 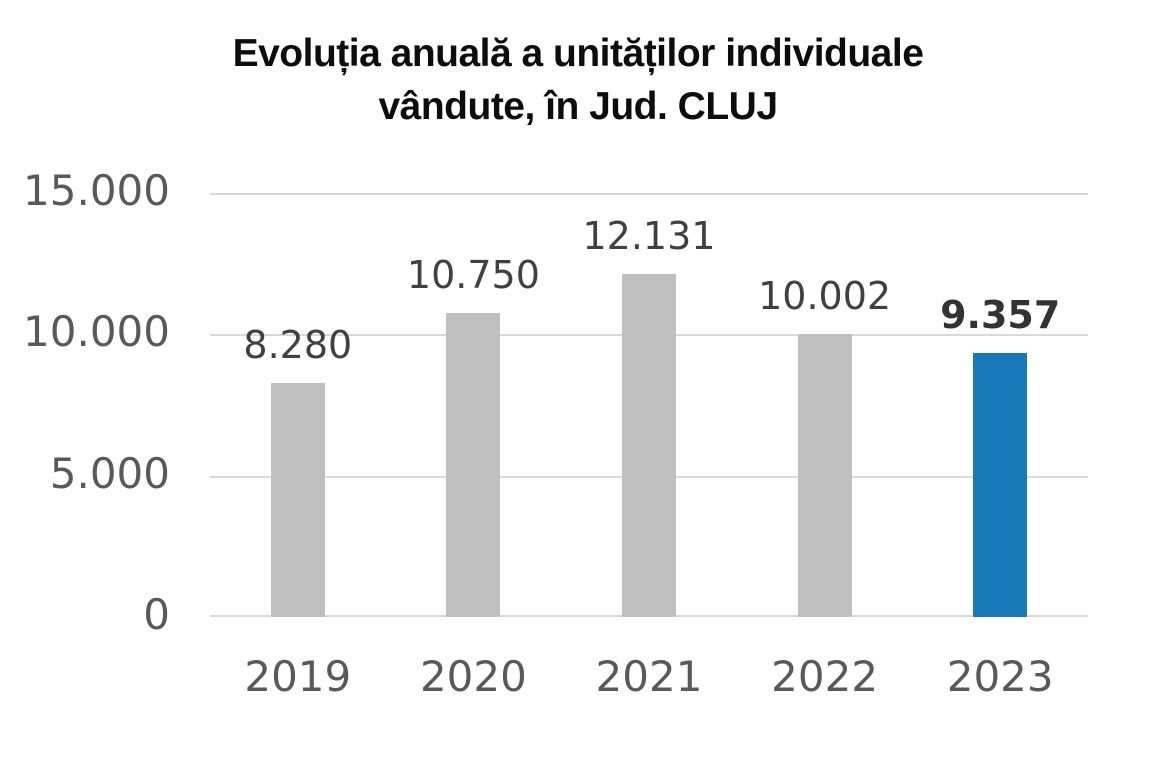 I want to click on x-axis-label-2023: 2023, so click(x=1000, y=676).